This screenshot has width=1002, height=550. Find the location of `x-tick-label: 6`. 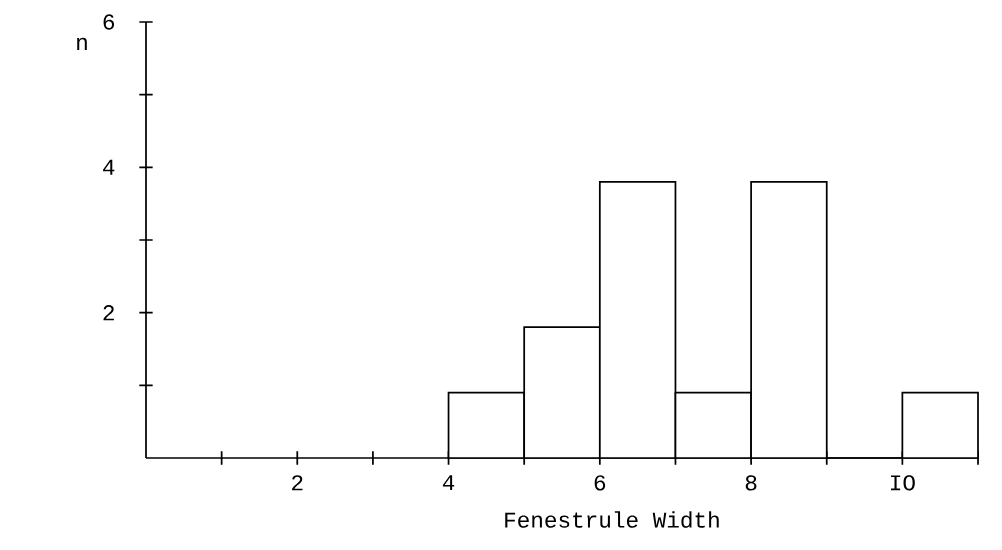

x-tick-label: 6 is located at coordinates (600, 483).